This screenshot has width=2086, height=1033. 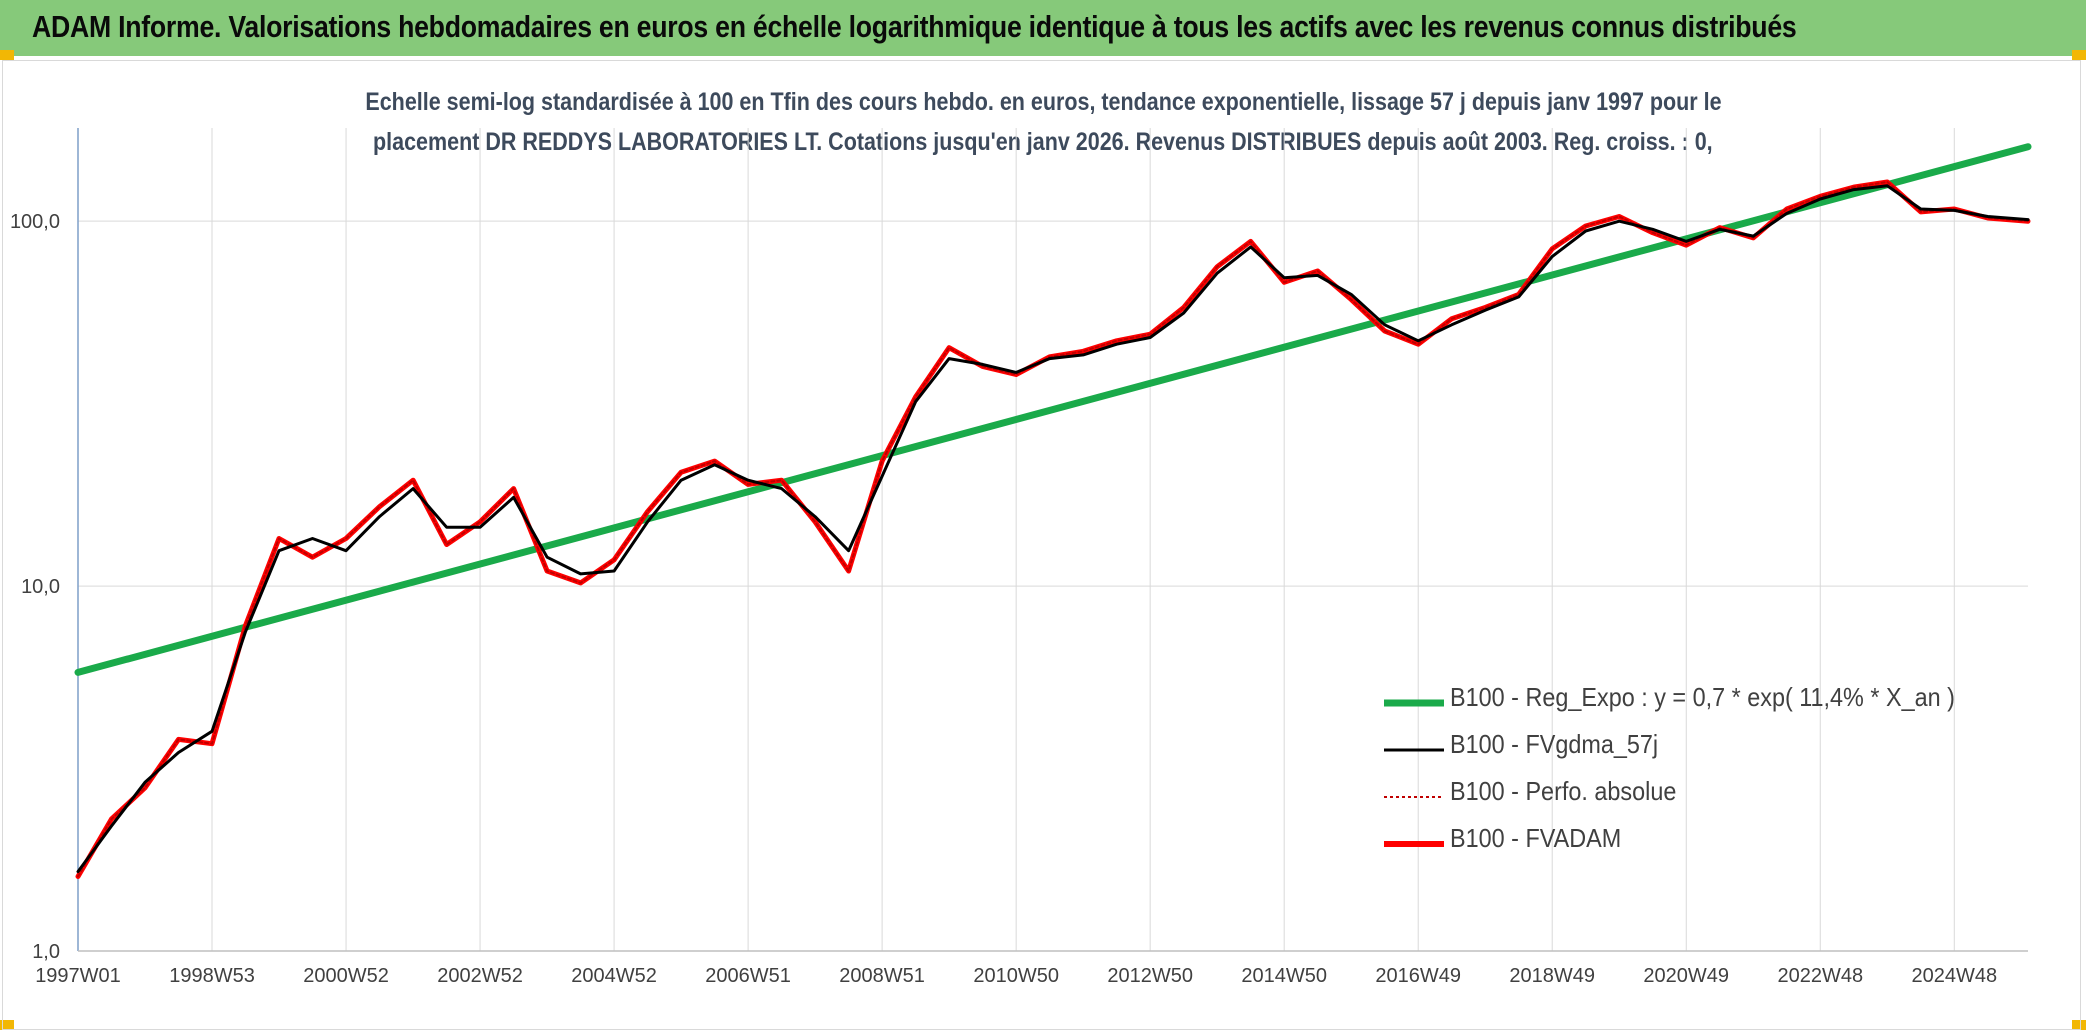 I want to click on legend-label-fvadam: B100 - FVADAM, so click(x=1536, y=838).